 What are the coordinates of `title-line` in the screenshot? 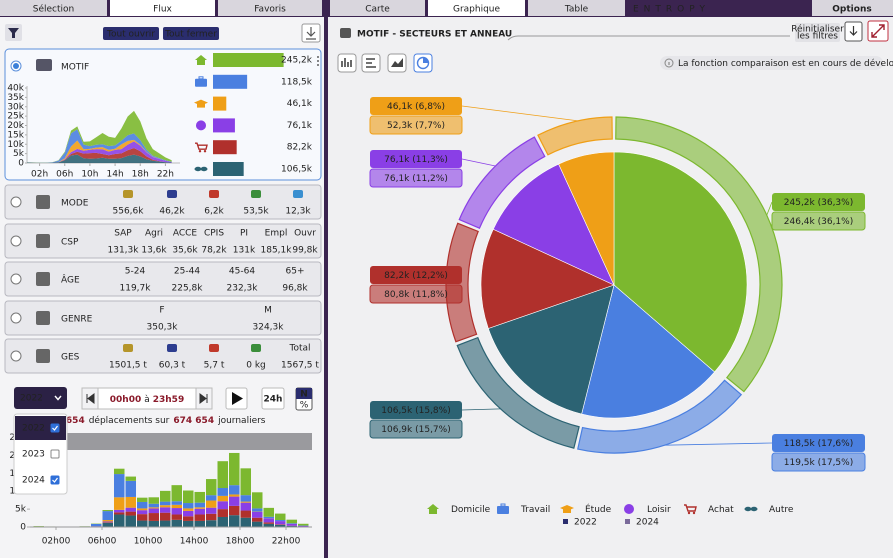 It's located at (648, 38).